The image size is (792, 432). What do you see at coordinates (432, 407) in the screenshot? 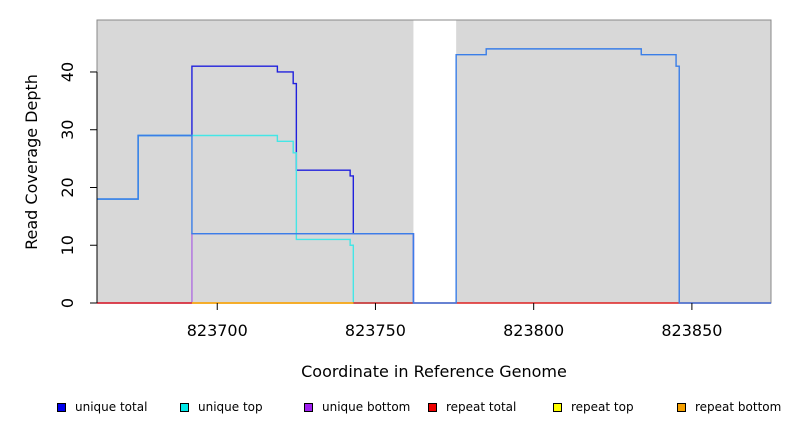
I see `legend-swatch-repeat-total` at bounding box center [432, 407].